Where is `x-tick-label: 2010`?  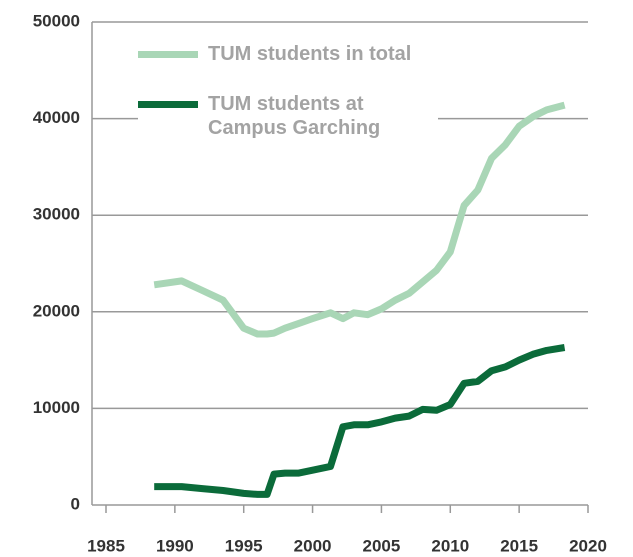
x-tick-label: 2010 is located at coordinates (450, 545).